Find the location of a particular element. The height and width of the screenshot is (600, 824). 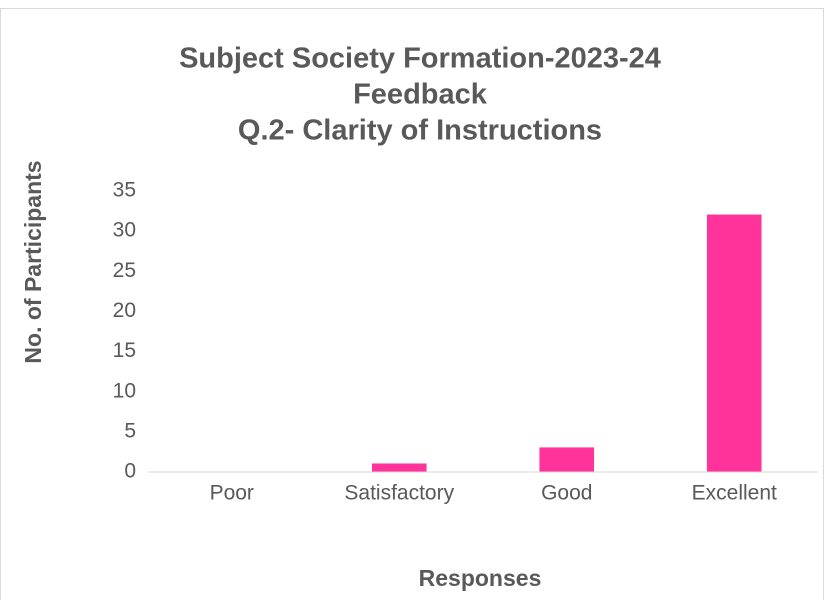

y-tick-label: 0 is located at coordinates (130, 471).